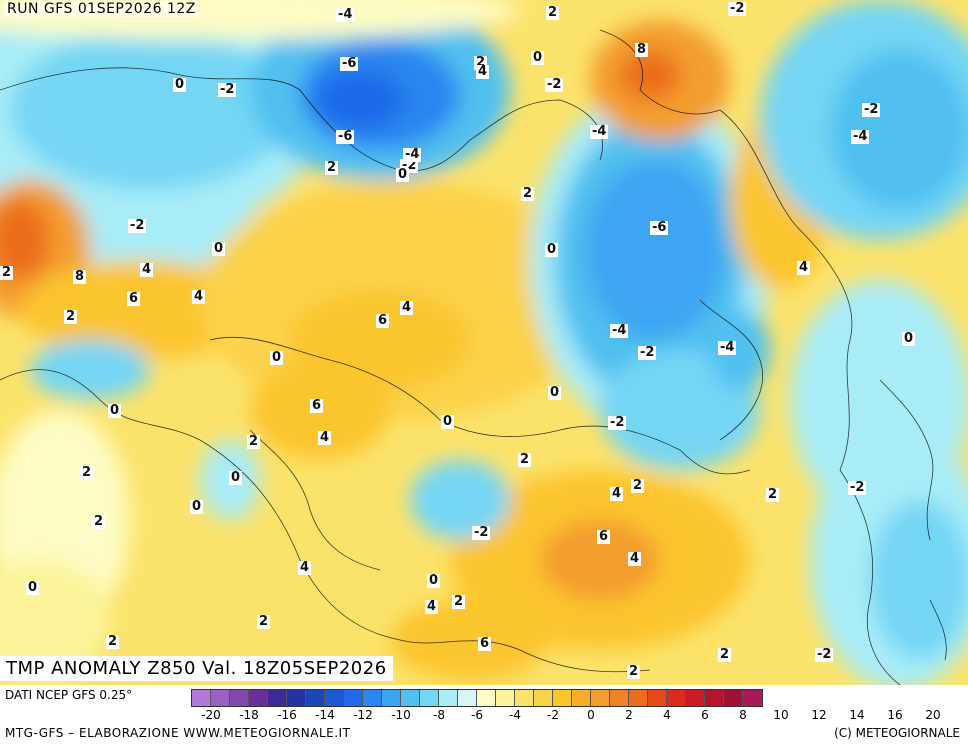 The width and height of the screenshot is (968, 745). What do you see at coordinates (743, 715) in the screenshot?
I see `legend-tick-label: 8` at bounding box center [743, 715].